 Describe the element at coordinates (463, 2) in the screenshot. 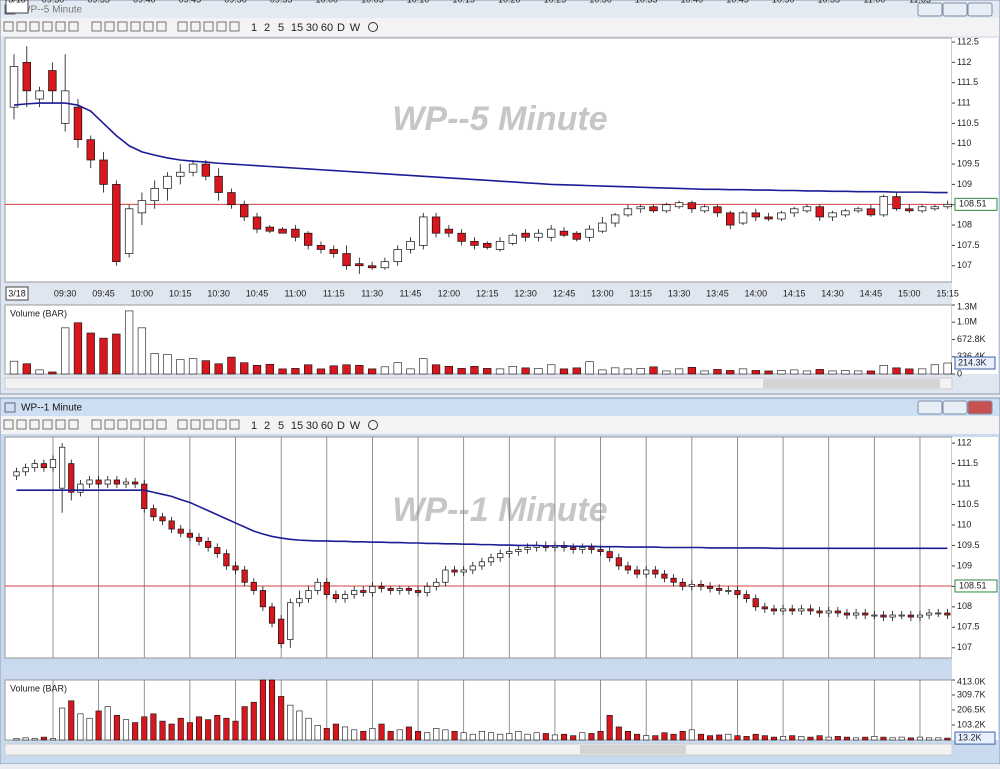

I see `x-tick-label: 10:15` at that location.